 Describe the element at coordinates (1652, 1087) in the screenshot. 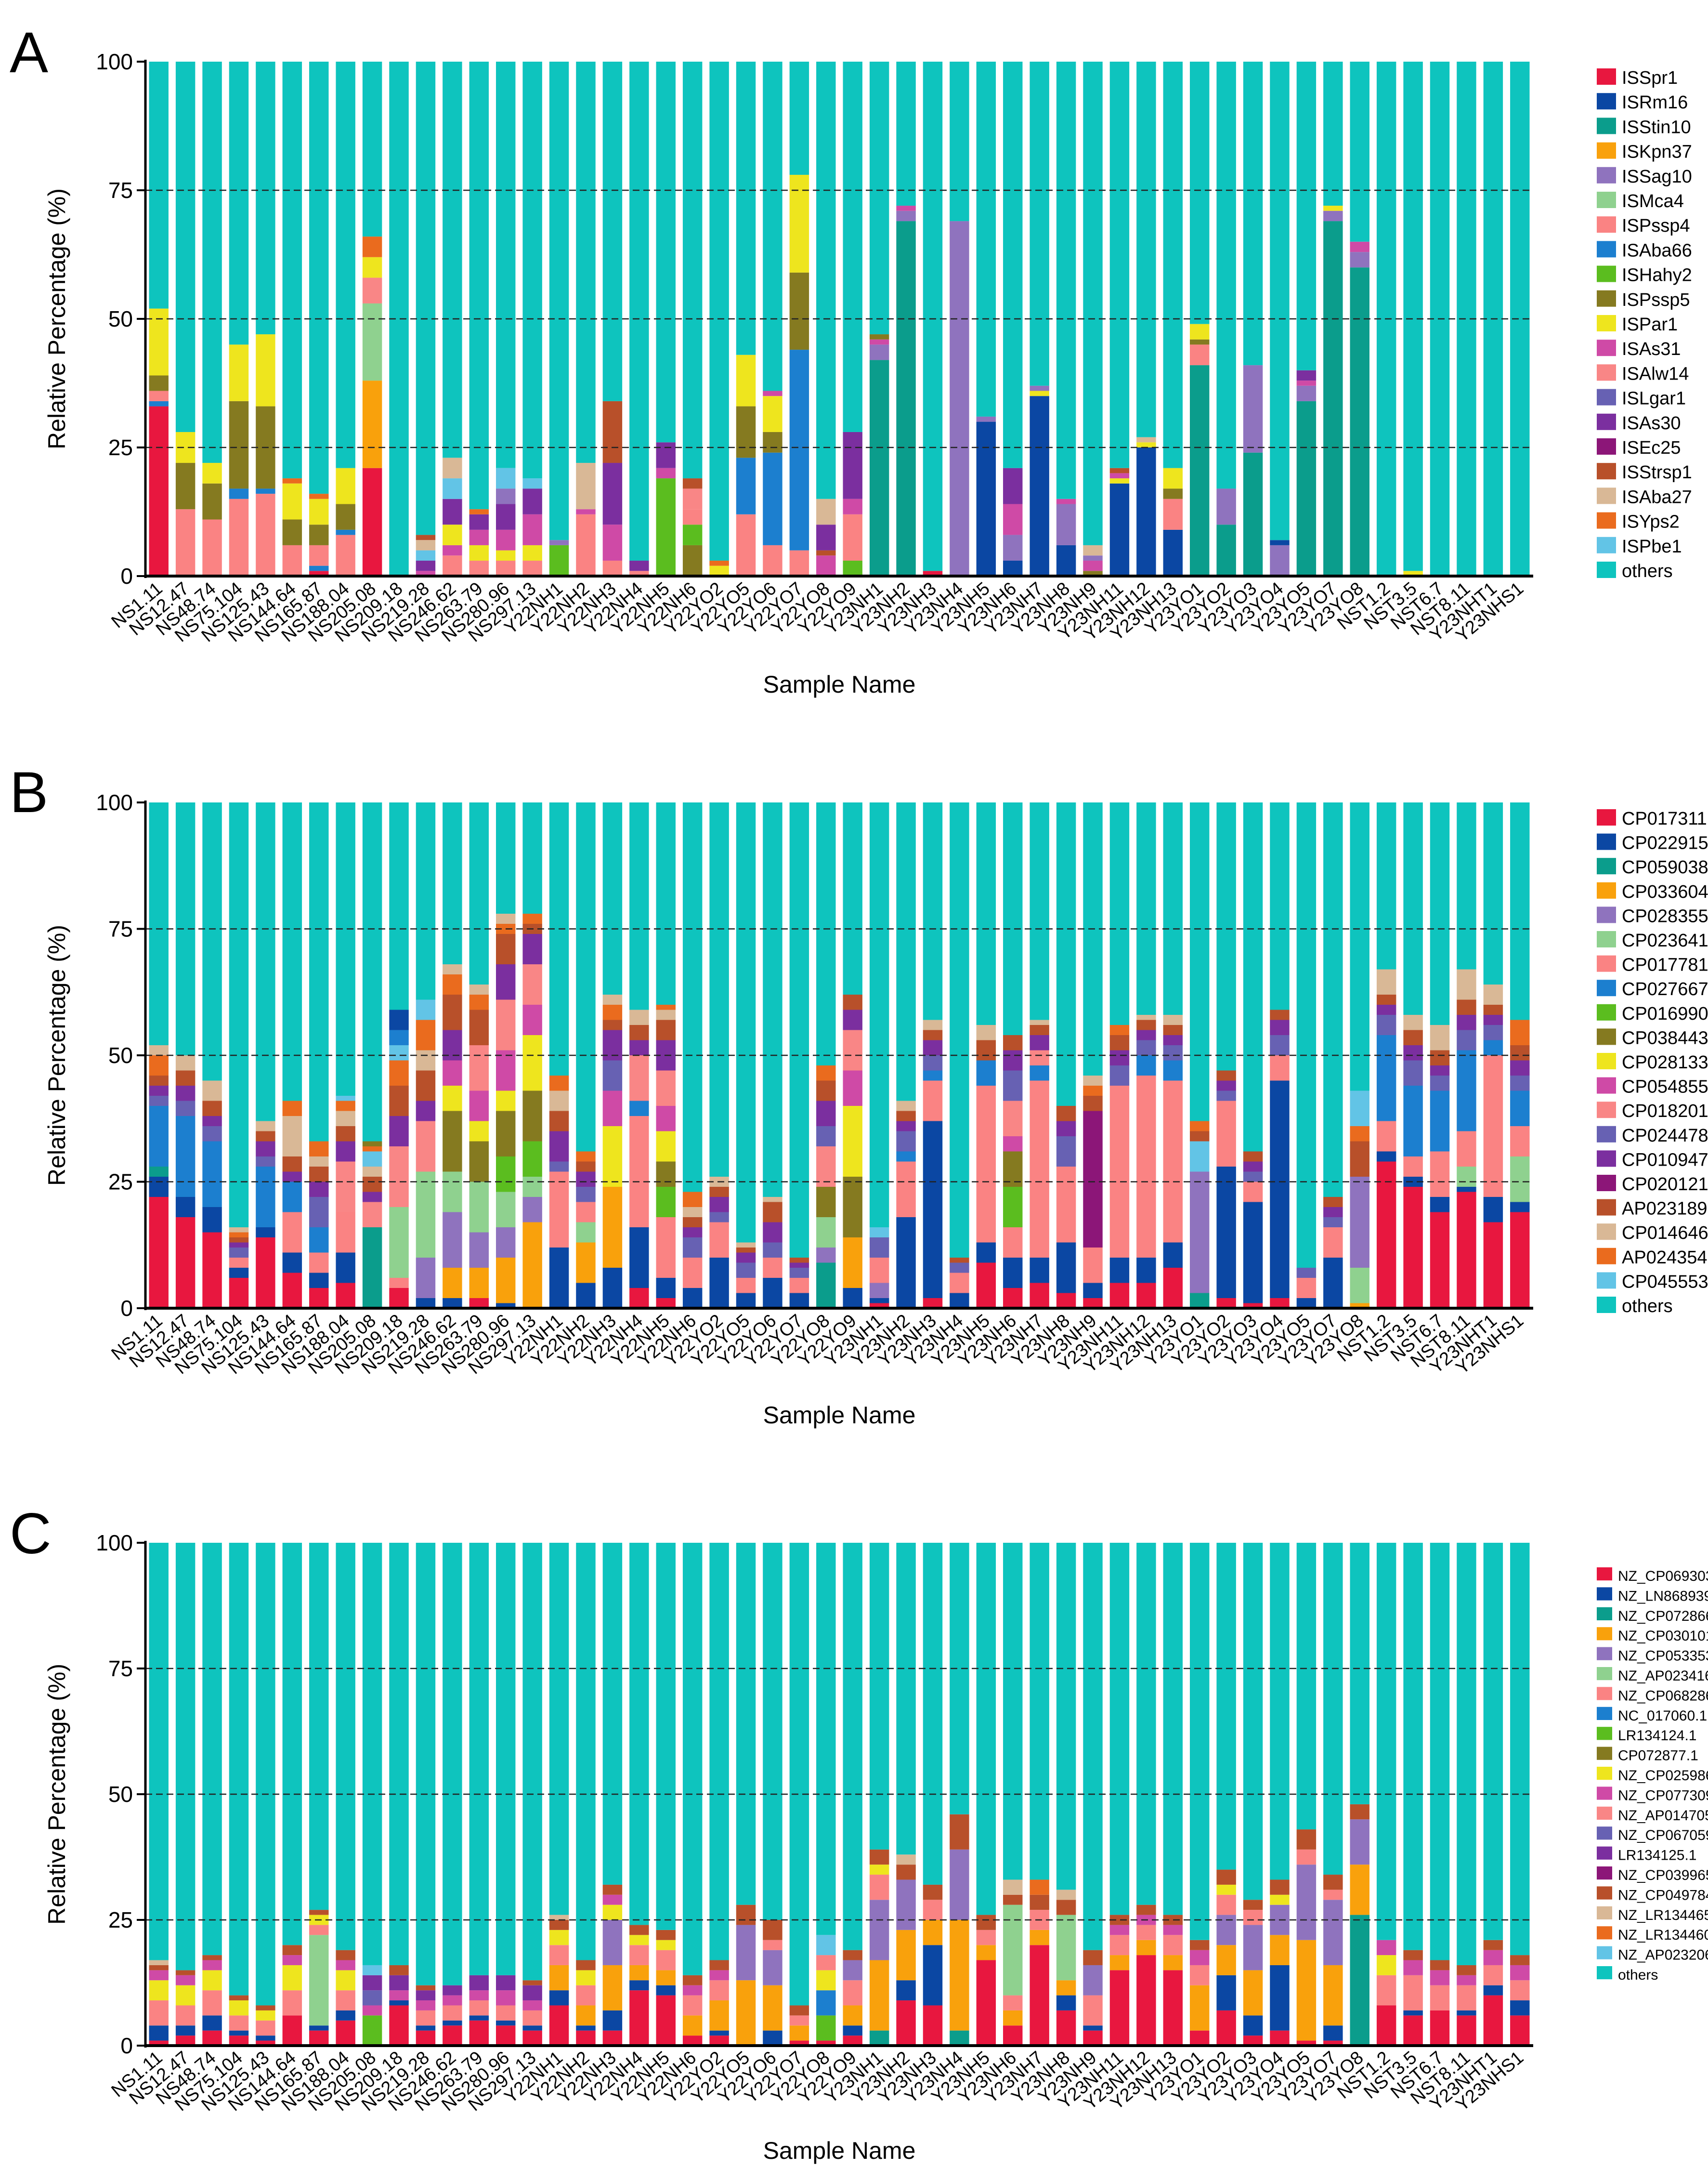

I see `legend-item: CP054855.1` at that location.